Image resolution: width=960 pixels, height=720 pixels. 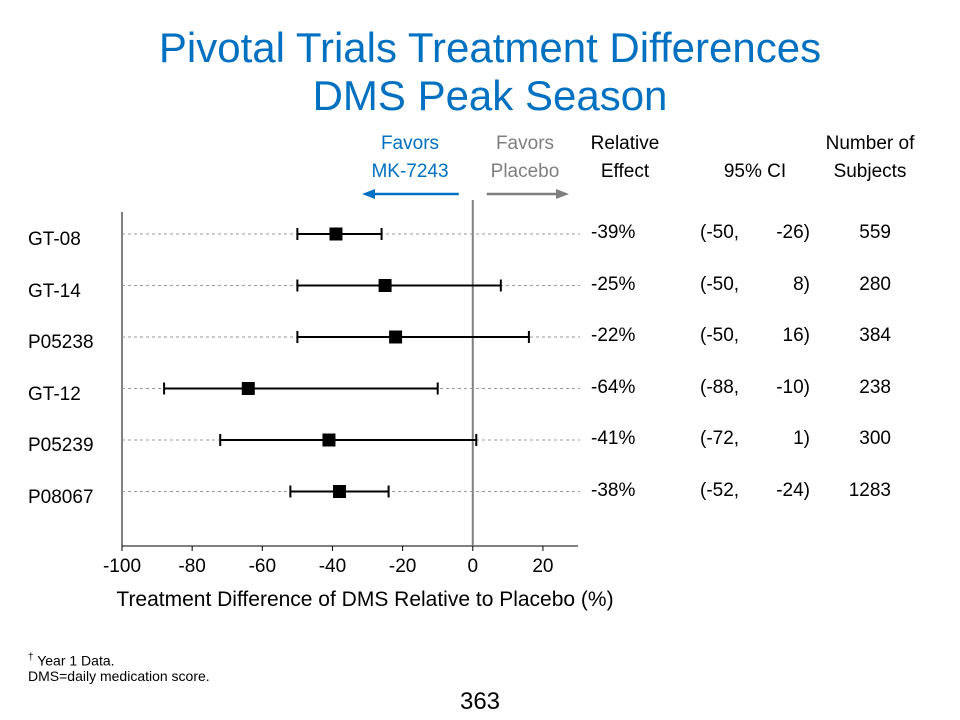 I want to click on header-number-of-subjects: Number of Subjects, so click(x=870, y=158).